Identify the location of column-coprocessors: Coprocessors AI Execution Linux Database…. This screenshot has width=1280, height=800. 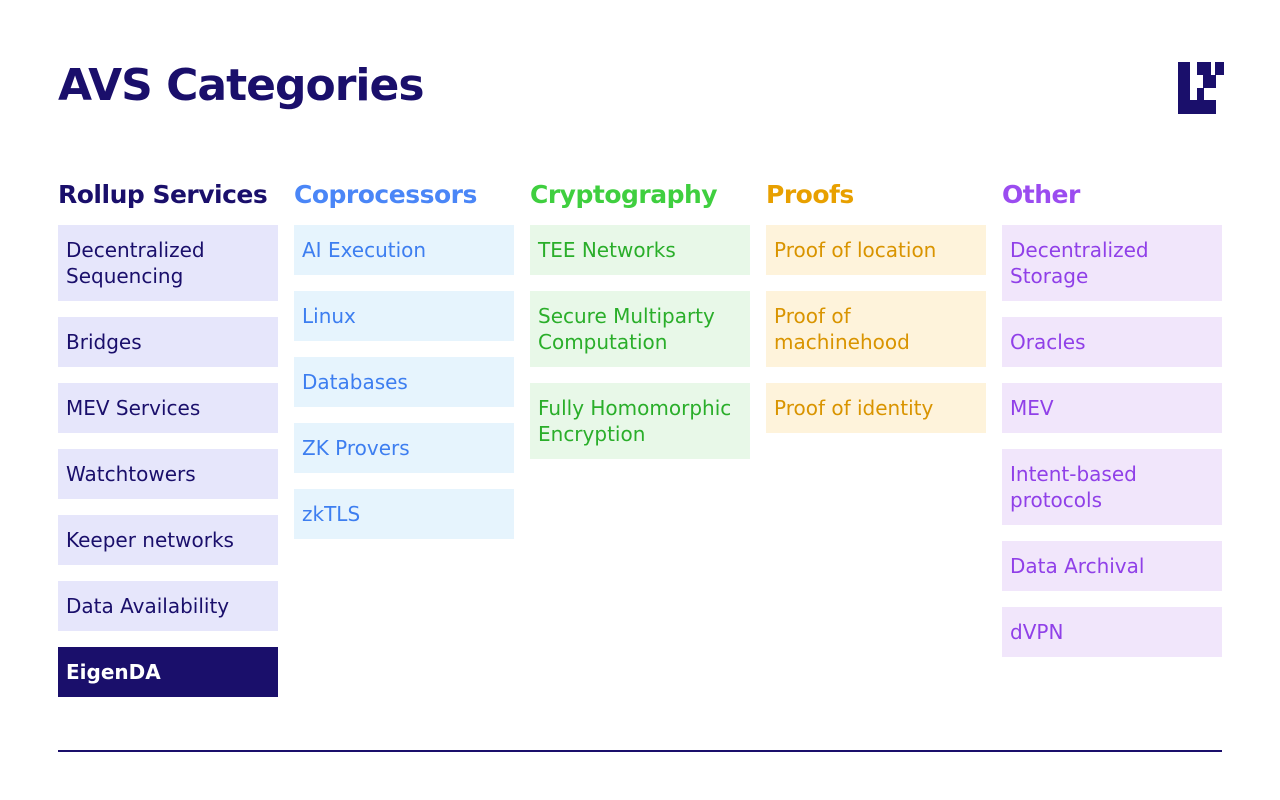
(404, 445).